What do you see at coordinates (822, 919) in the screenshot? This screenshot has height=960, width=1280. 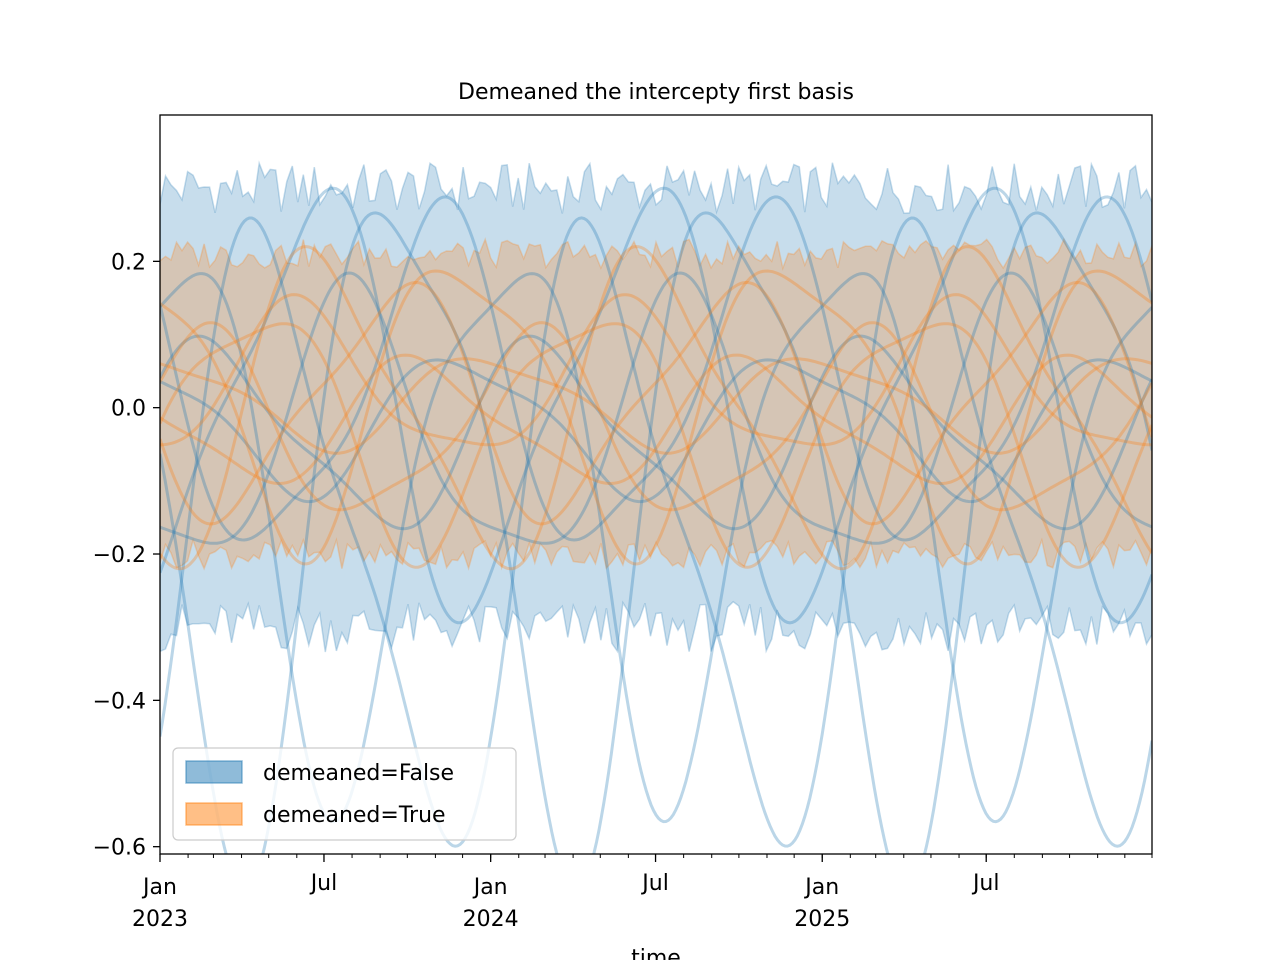 I see `x-tick-label: 2025` at bounding box center [822, 919].